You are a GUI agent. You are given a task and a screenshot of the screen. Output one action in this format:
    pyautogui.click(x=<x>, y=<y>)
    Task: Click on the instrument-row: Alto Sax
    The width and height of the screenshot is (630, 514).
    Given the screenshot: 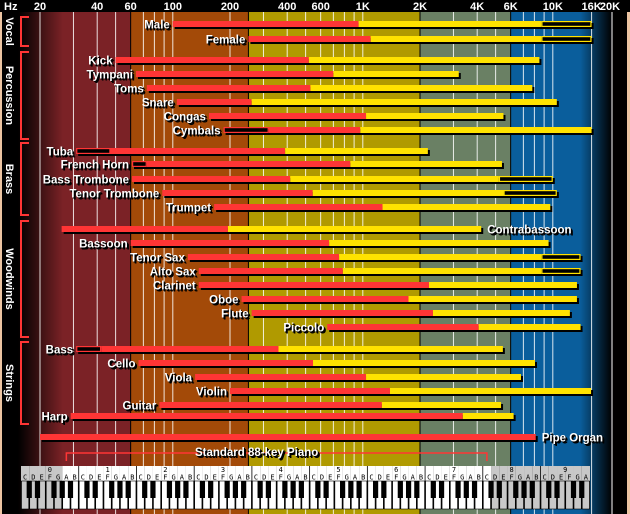 What is the action you would take?
    pyautogui.click(x=366, y=273)
    